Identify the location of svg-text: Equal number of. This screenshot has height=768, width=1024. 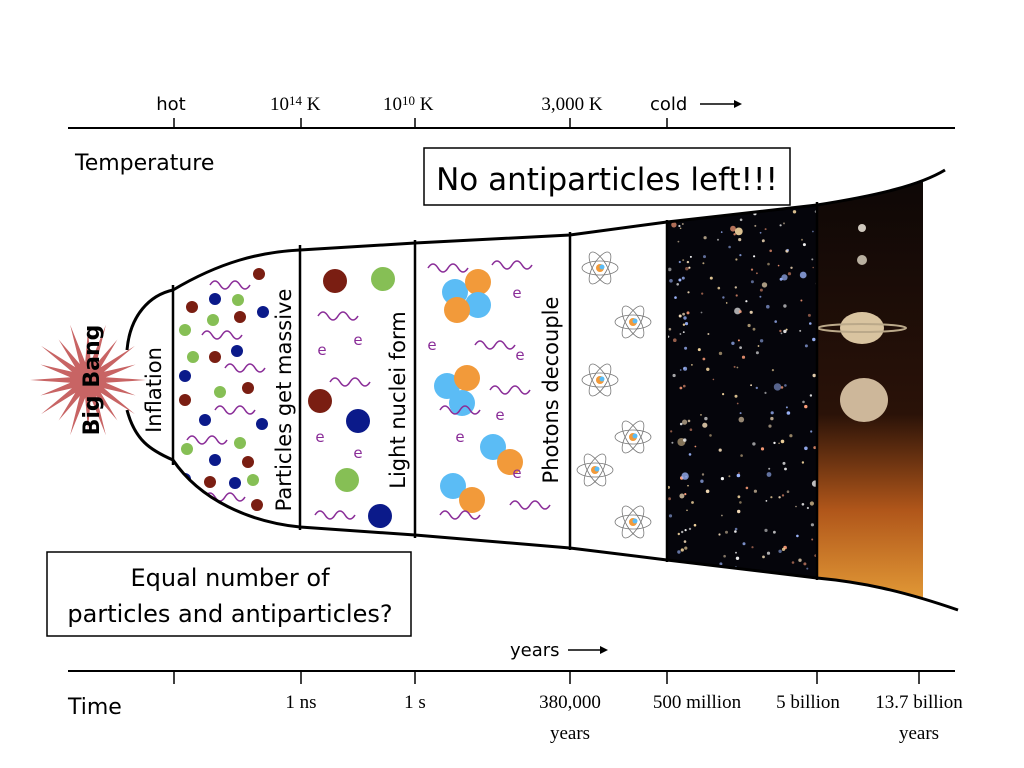
(230, 578).